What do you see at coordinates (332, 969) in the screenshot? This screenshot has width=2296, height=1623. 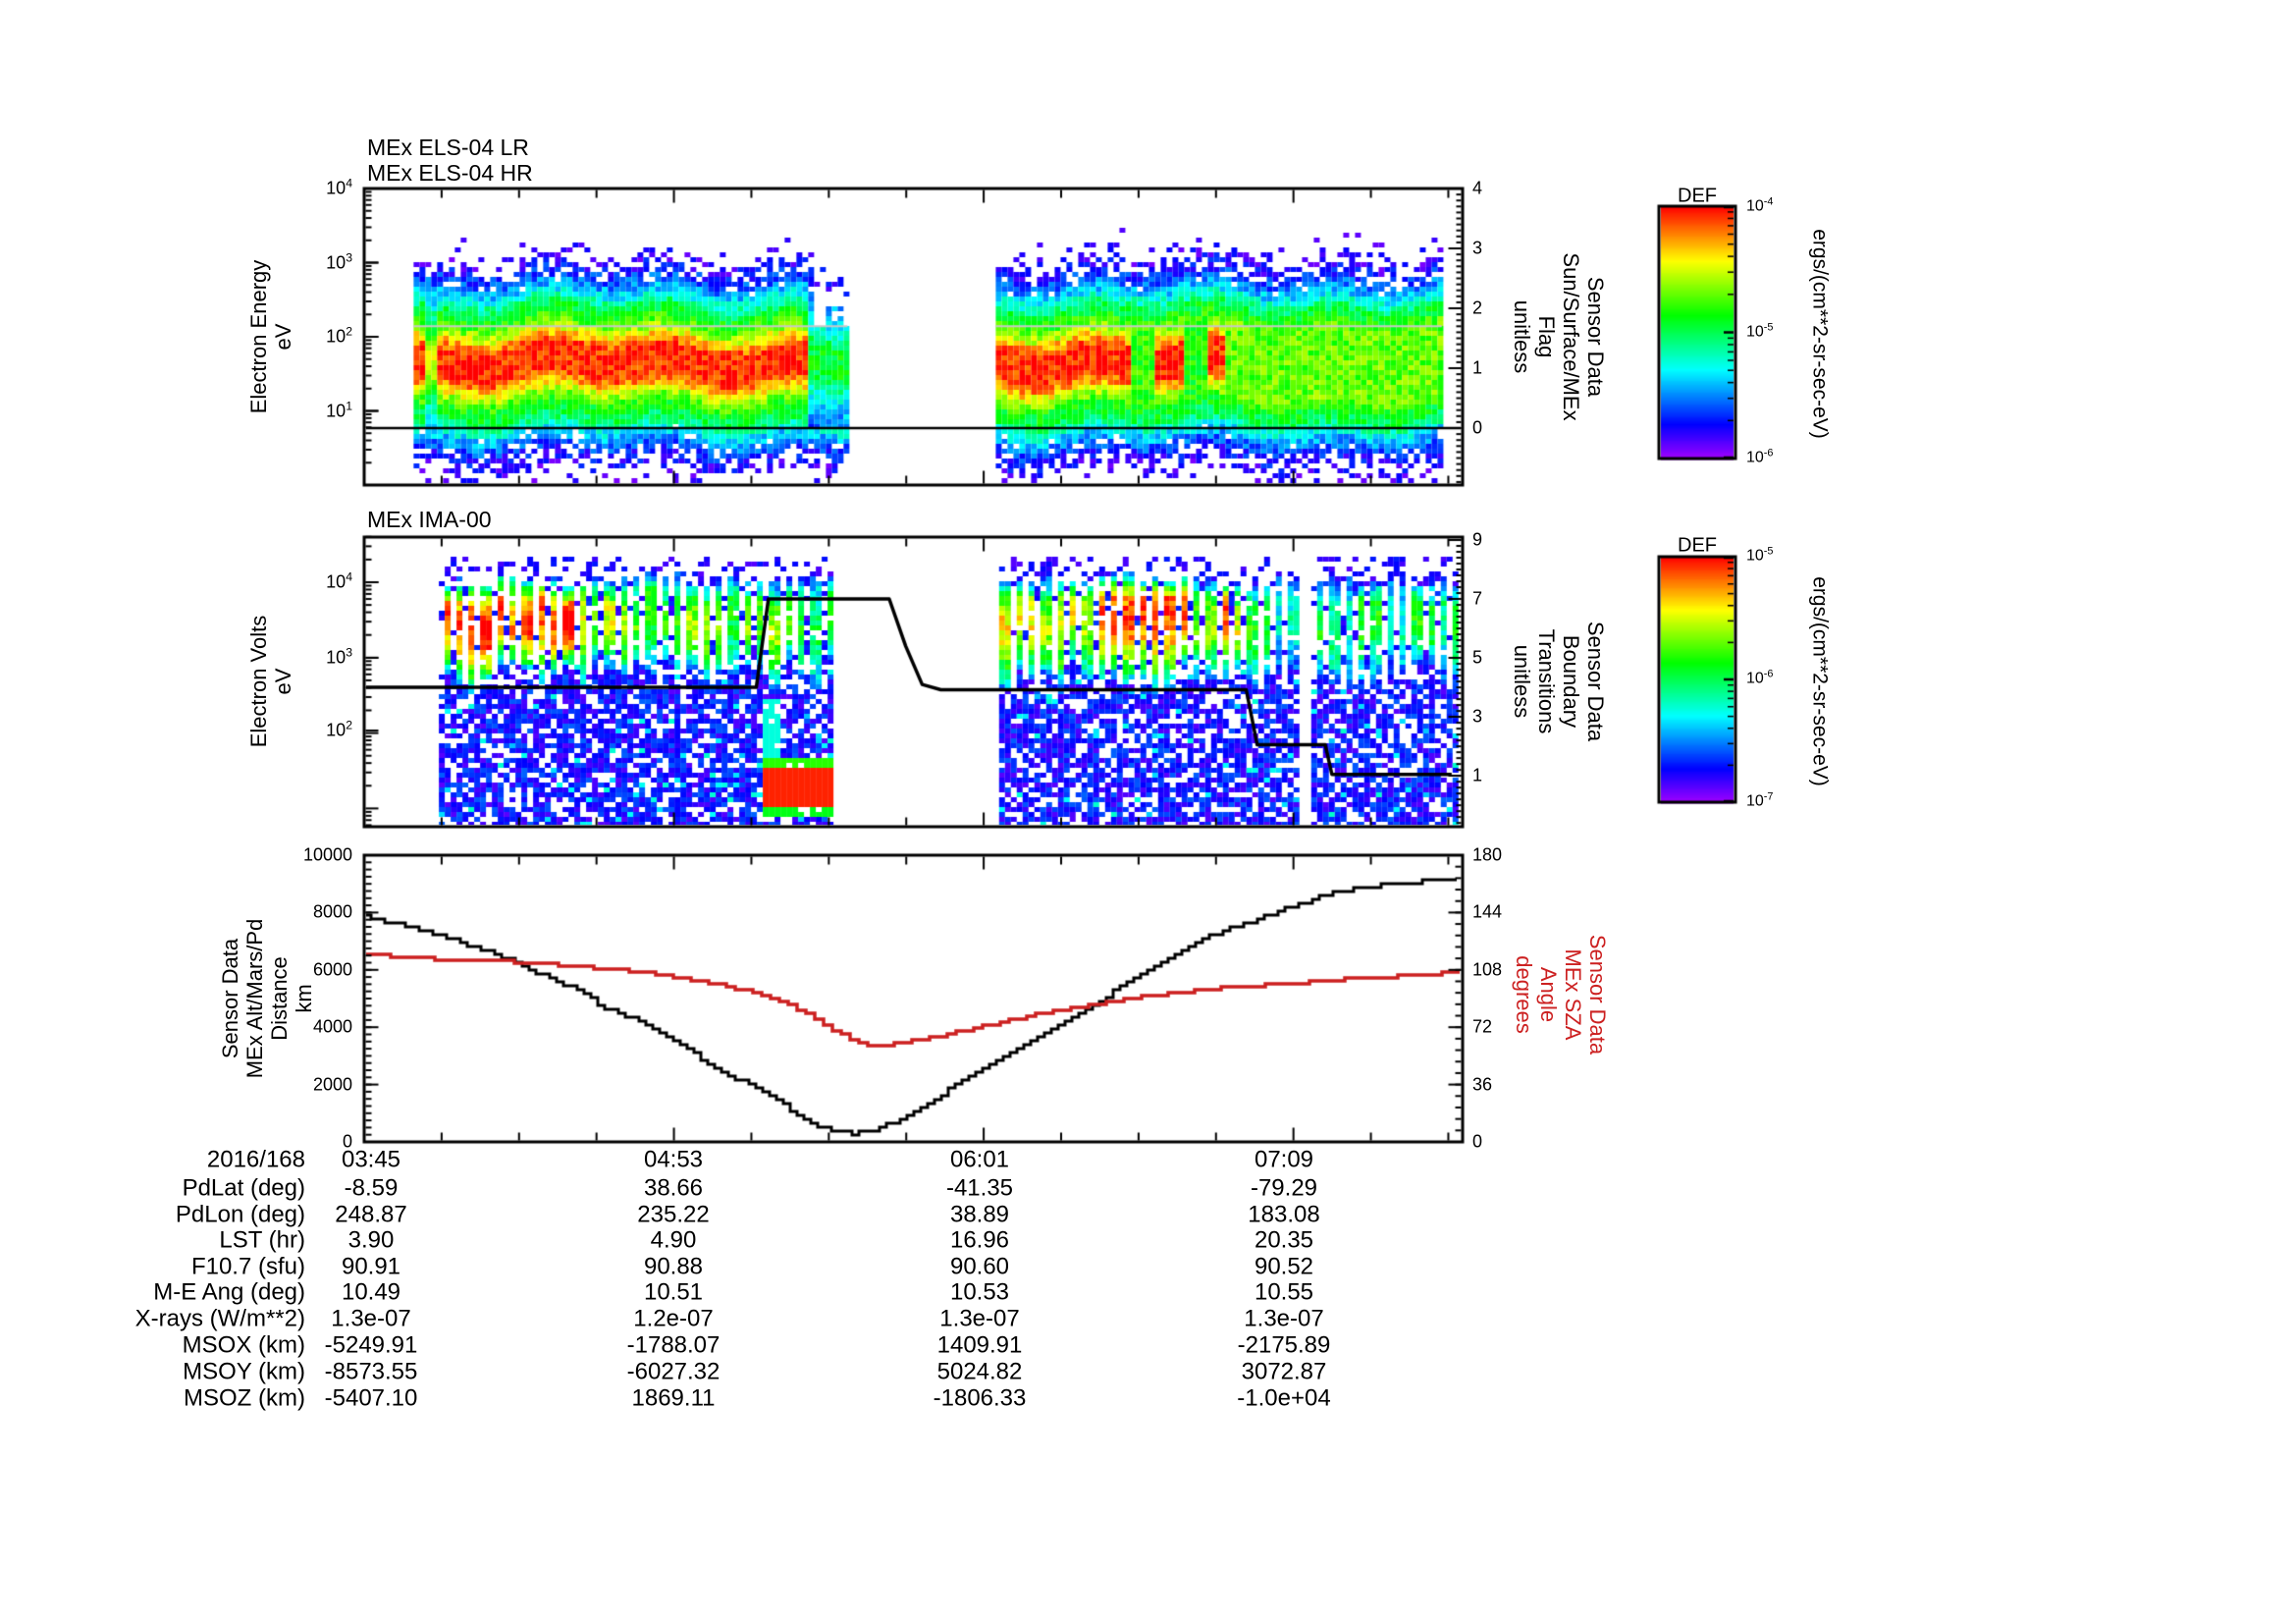 I see `alt-y-tick-label: 6000` at bounding box center [332, 969].